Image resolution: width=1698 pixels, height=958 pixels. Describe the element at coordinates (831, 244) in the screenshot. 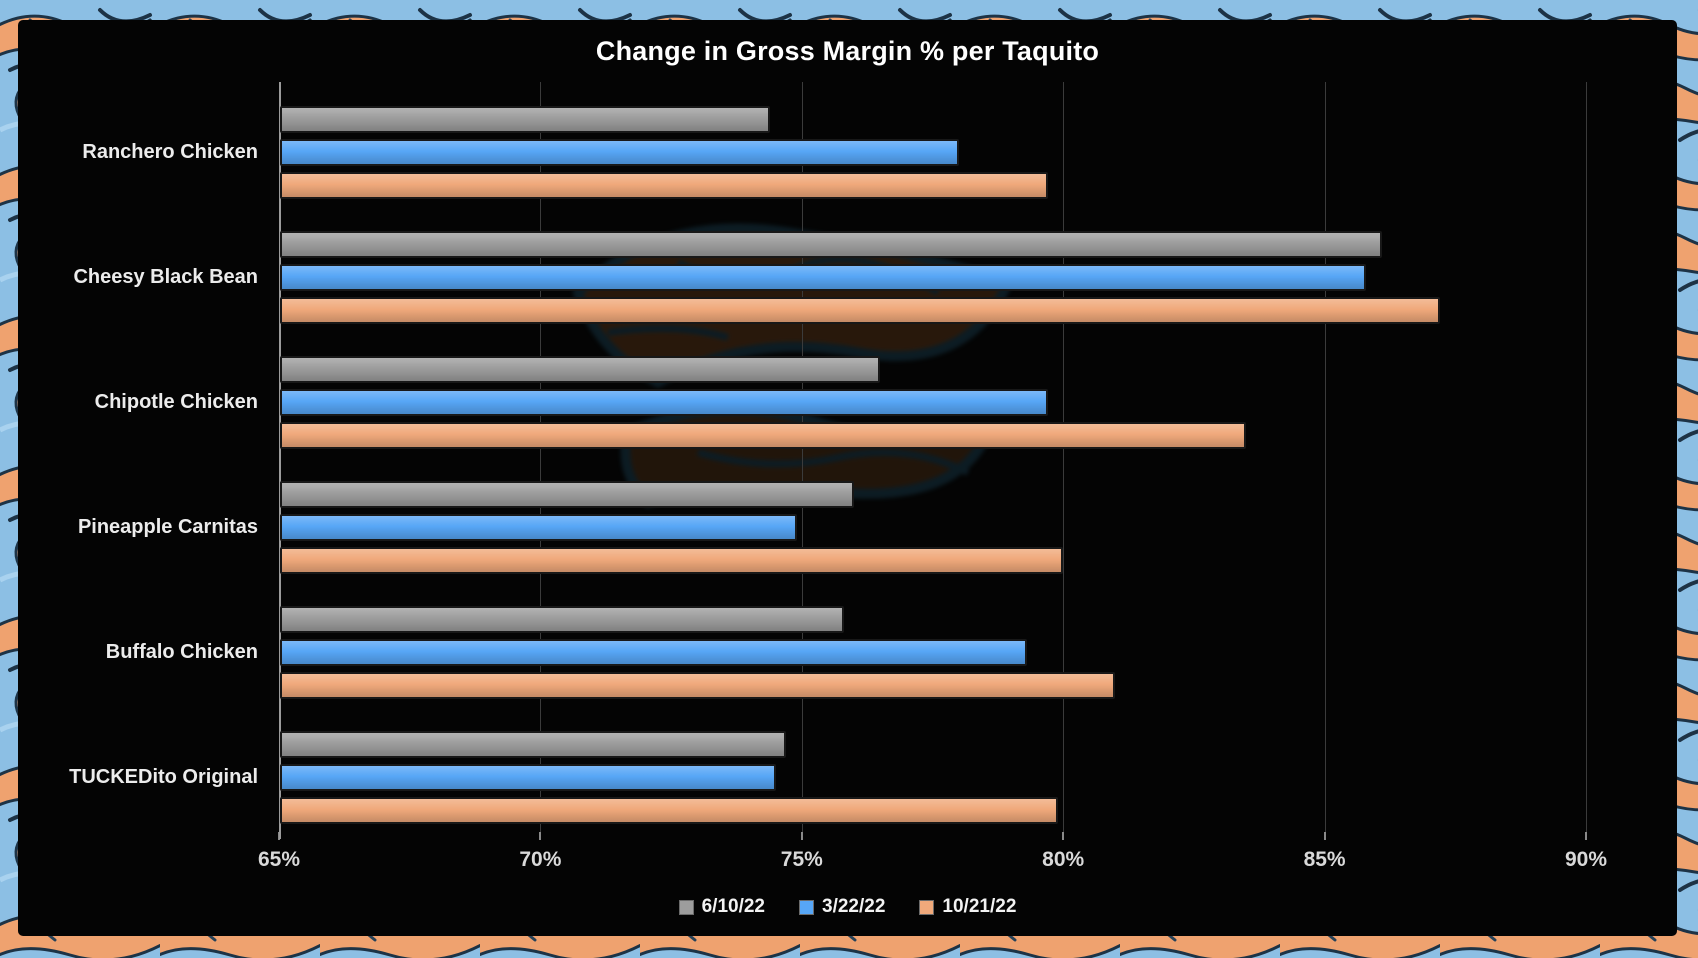

I see `bar-6-10-22-cheesy-black-bean` at that location.